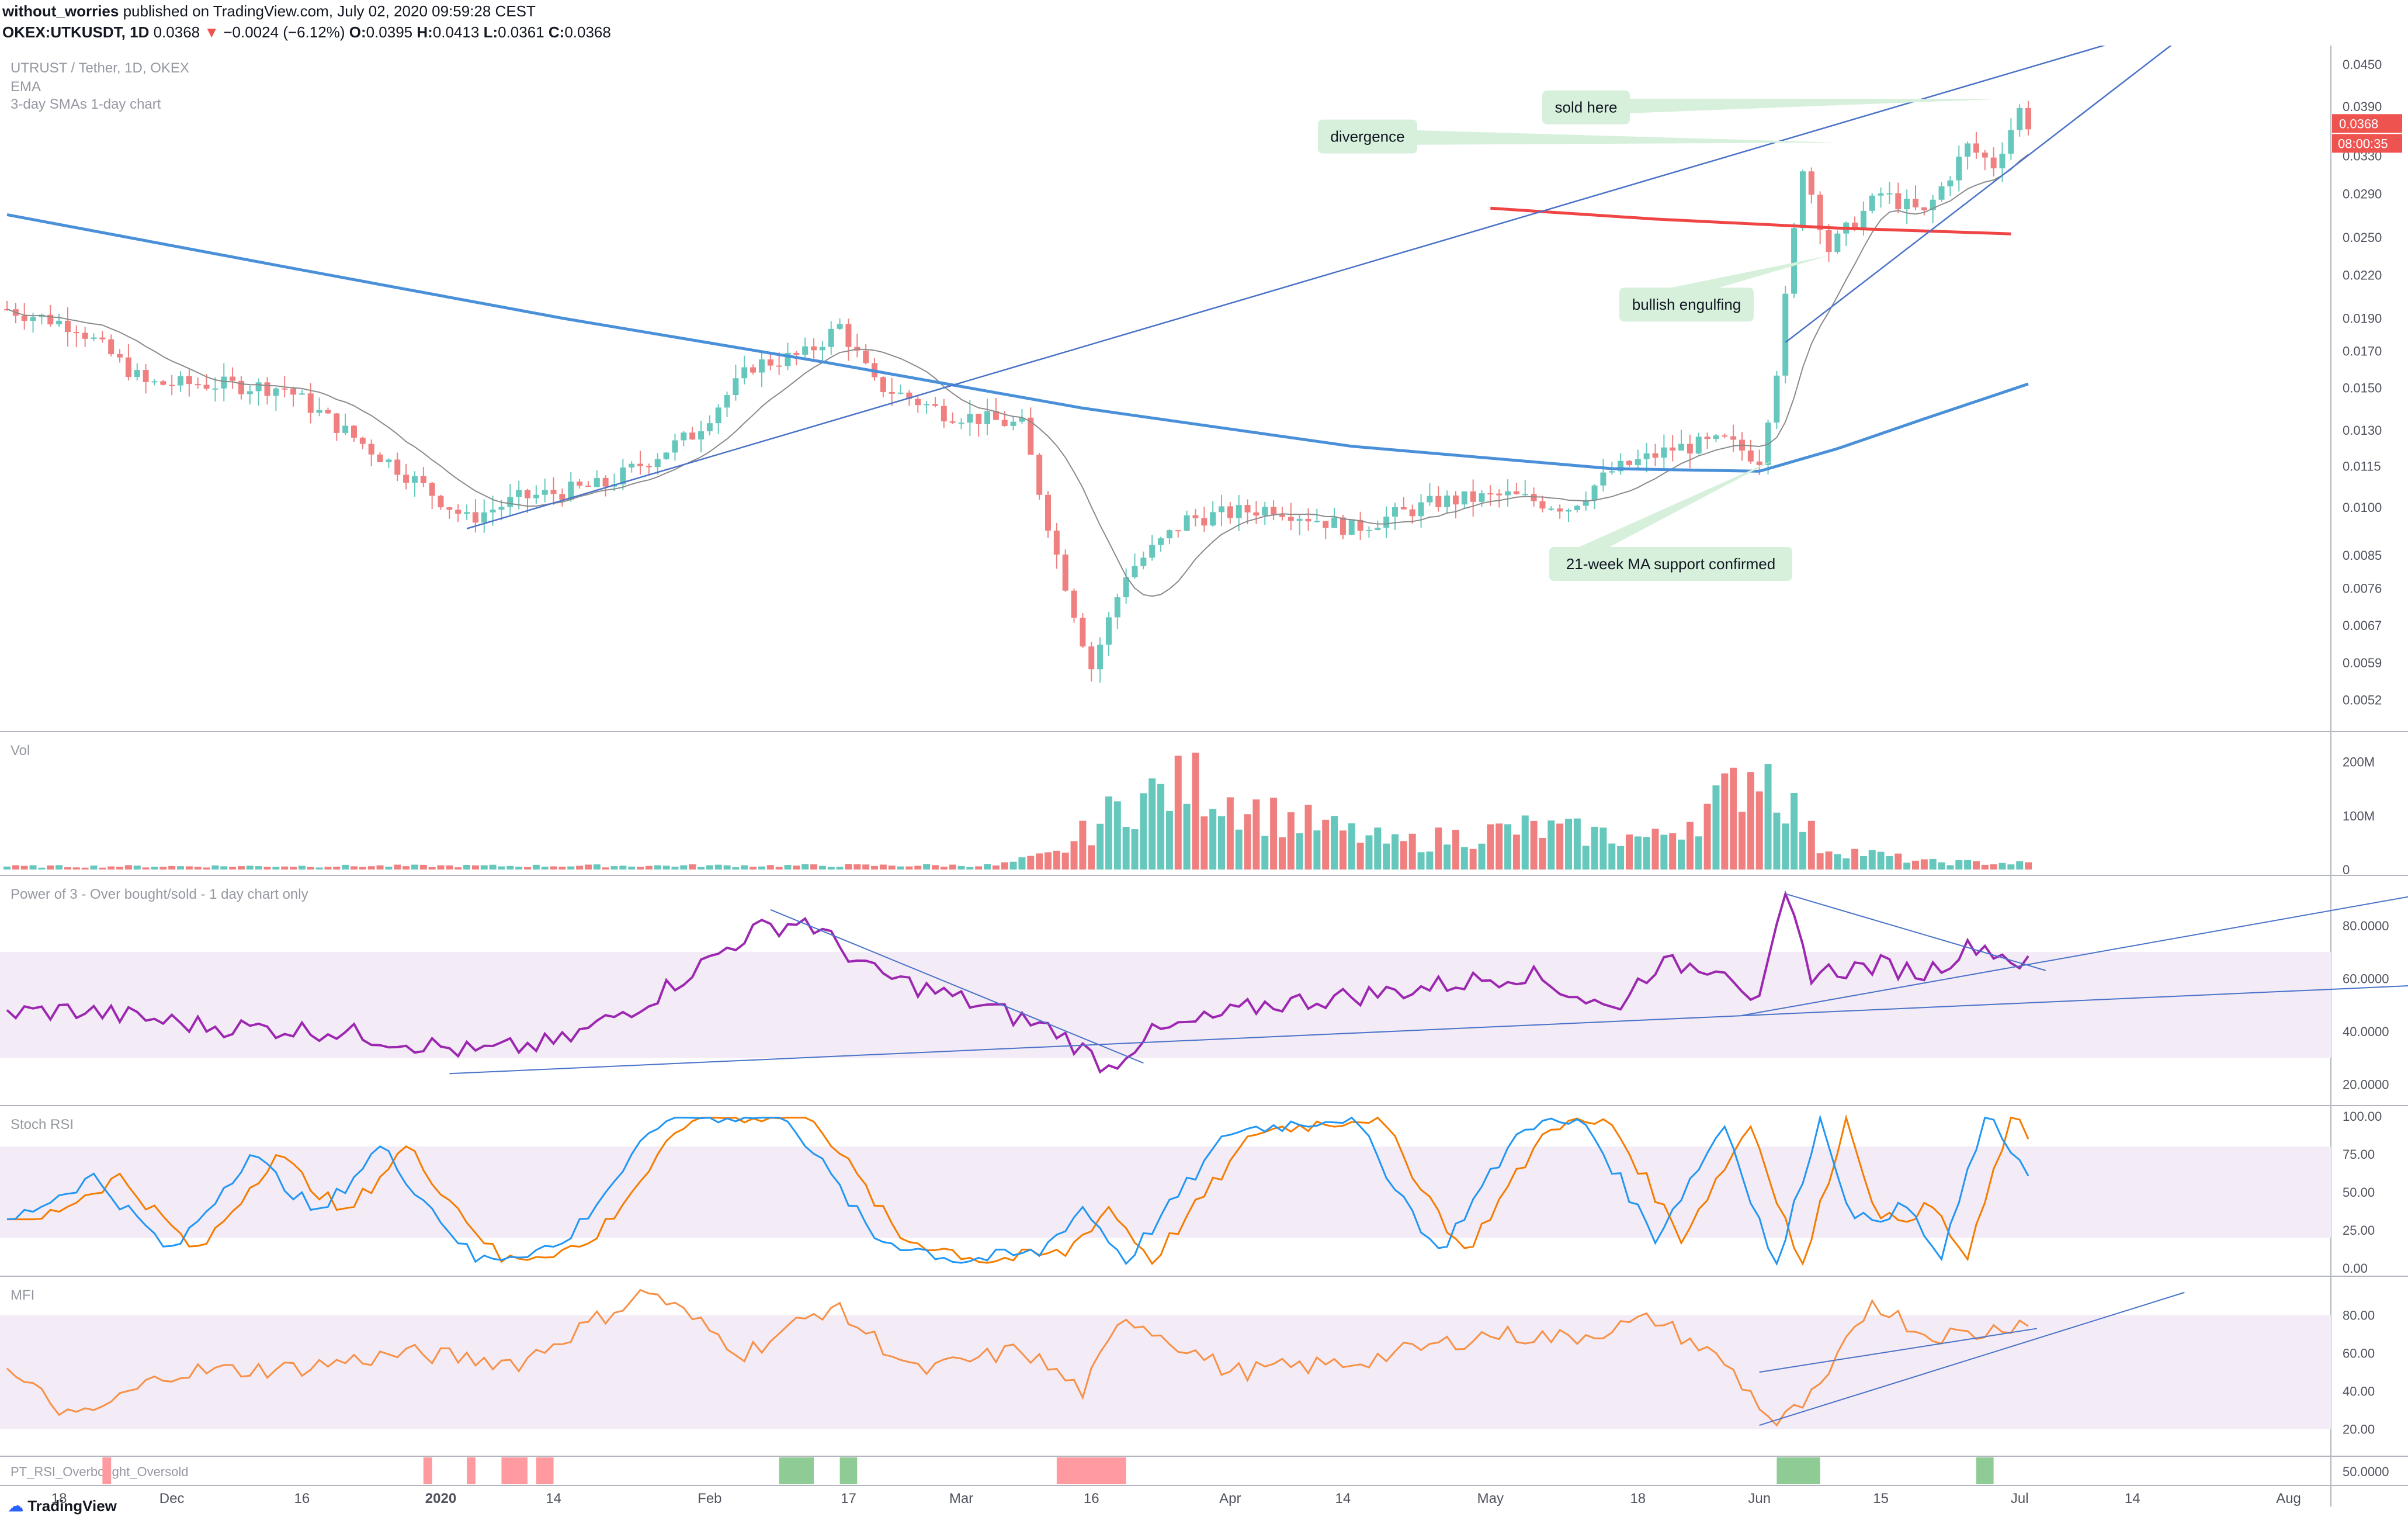 This screenshot has height=1524, width=2408. Describe the element at coordinates (76, 32) in the screenshot. I see `symbol-label: OKEX:UTKUSDT, 1D` at that location.